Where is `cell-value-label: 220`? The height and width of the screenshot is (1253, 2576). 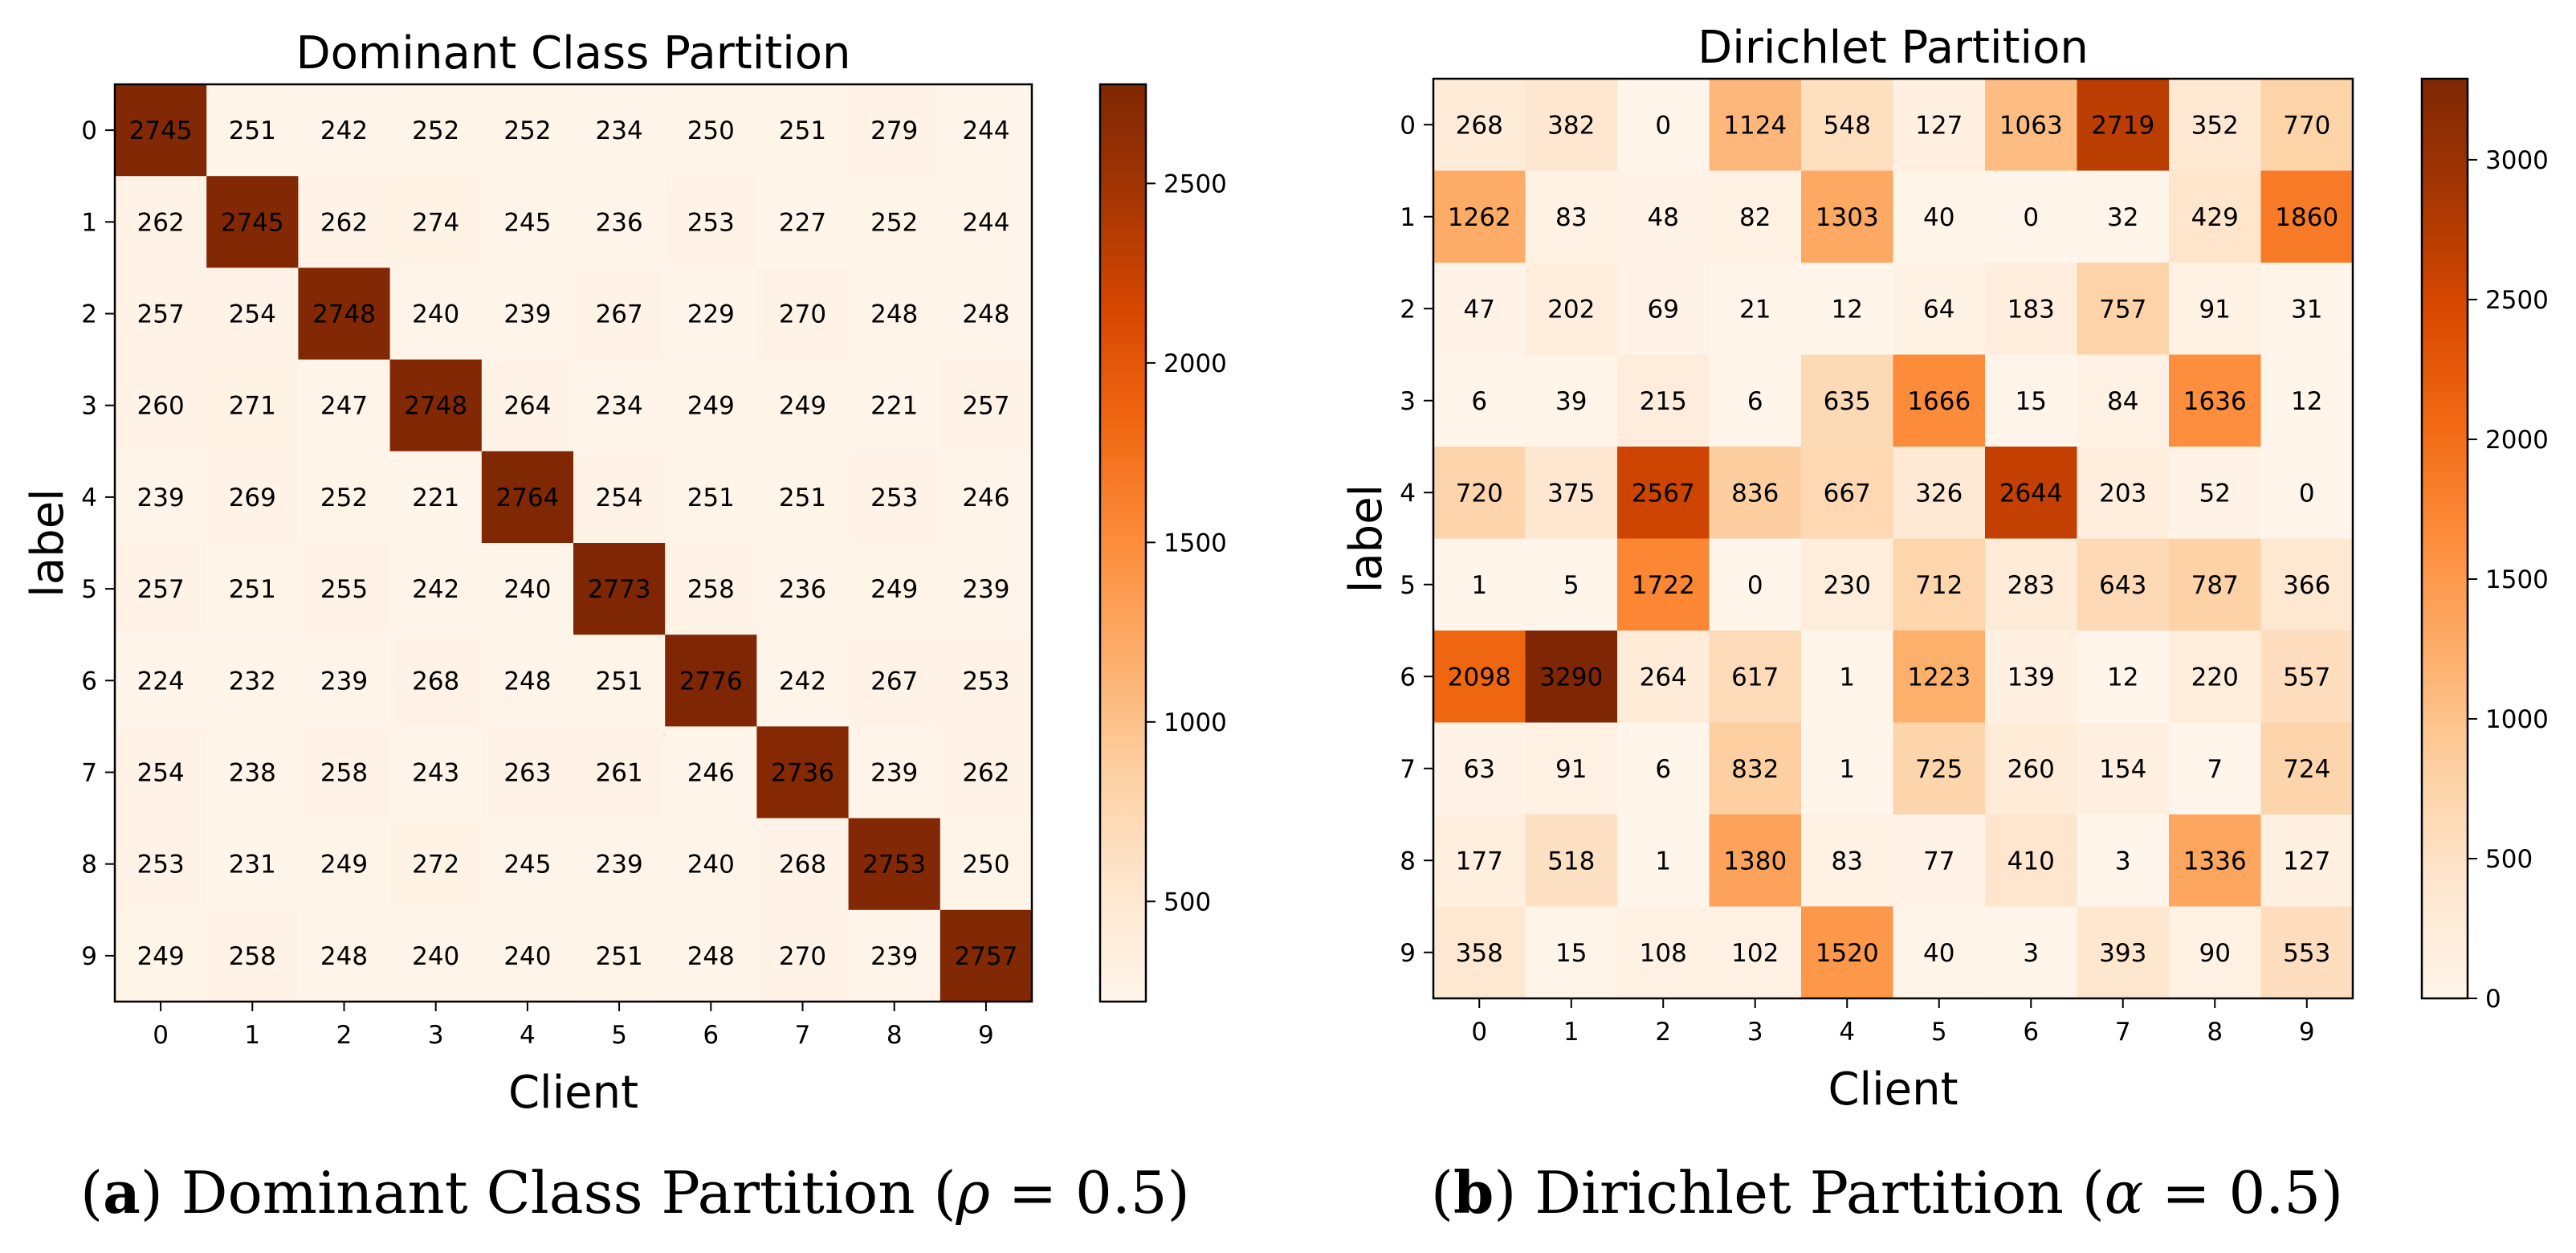
cell-value-label: 220 is located at coordinates (2215, 677).